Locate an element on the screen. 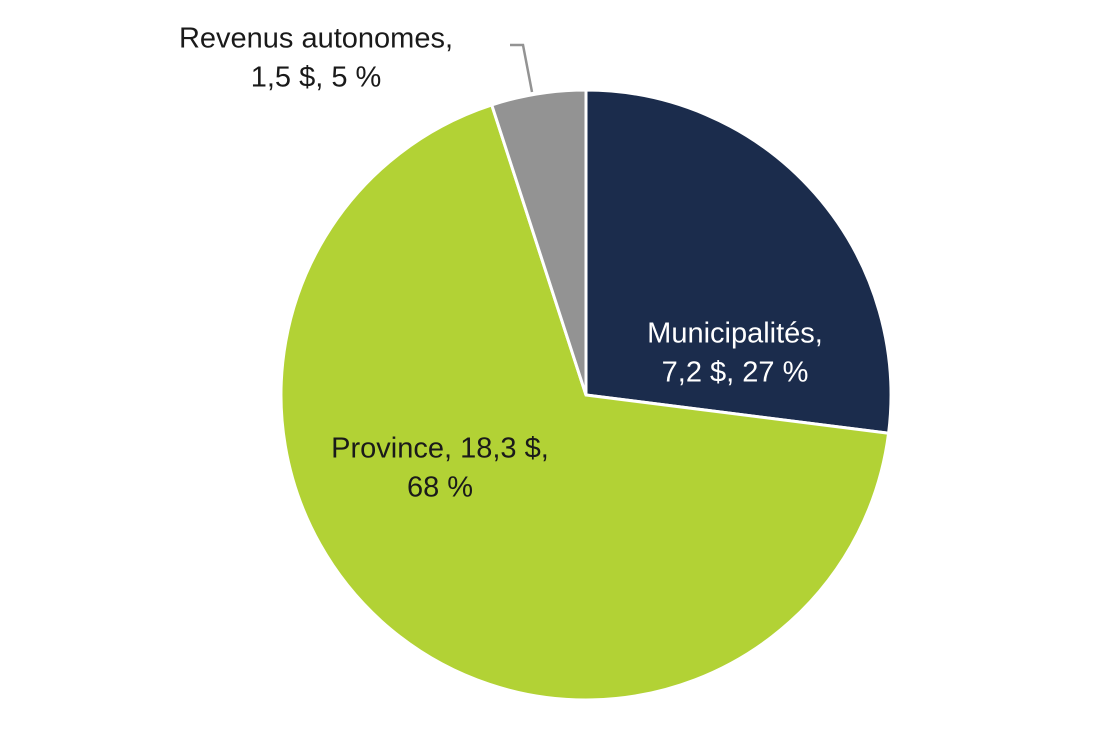 Image resolution: width=1100 pixels, height=739 pixels. slice-label: 7,2 $, 27 % is located at coordinates (735, 373).